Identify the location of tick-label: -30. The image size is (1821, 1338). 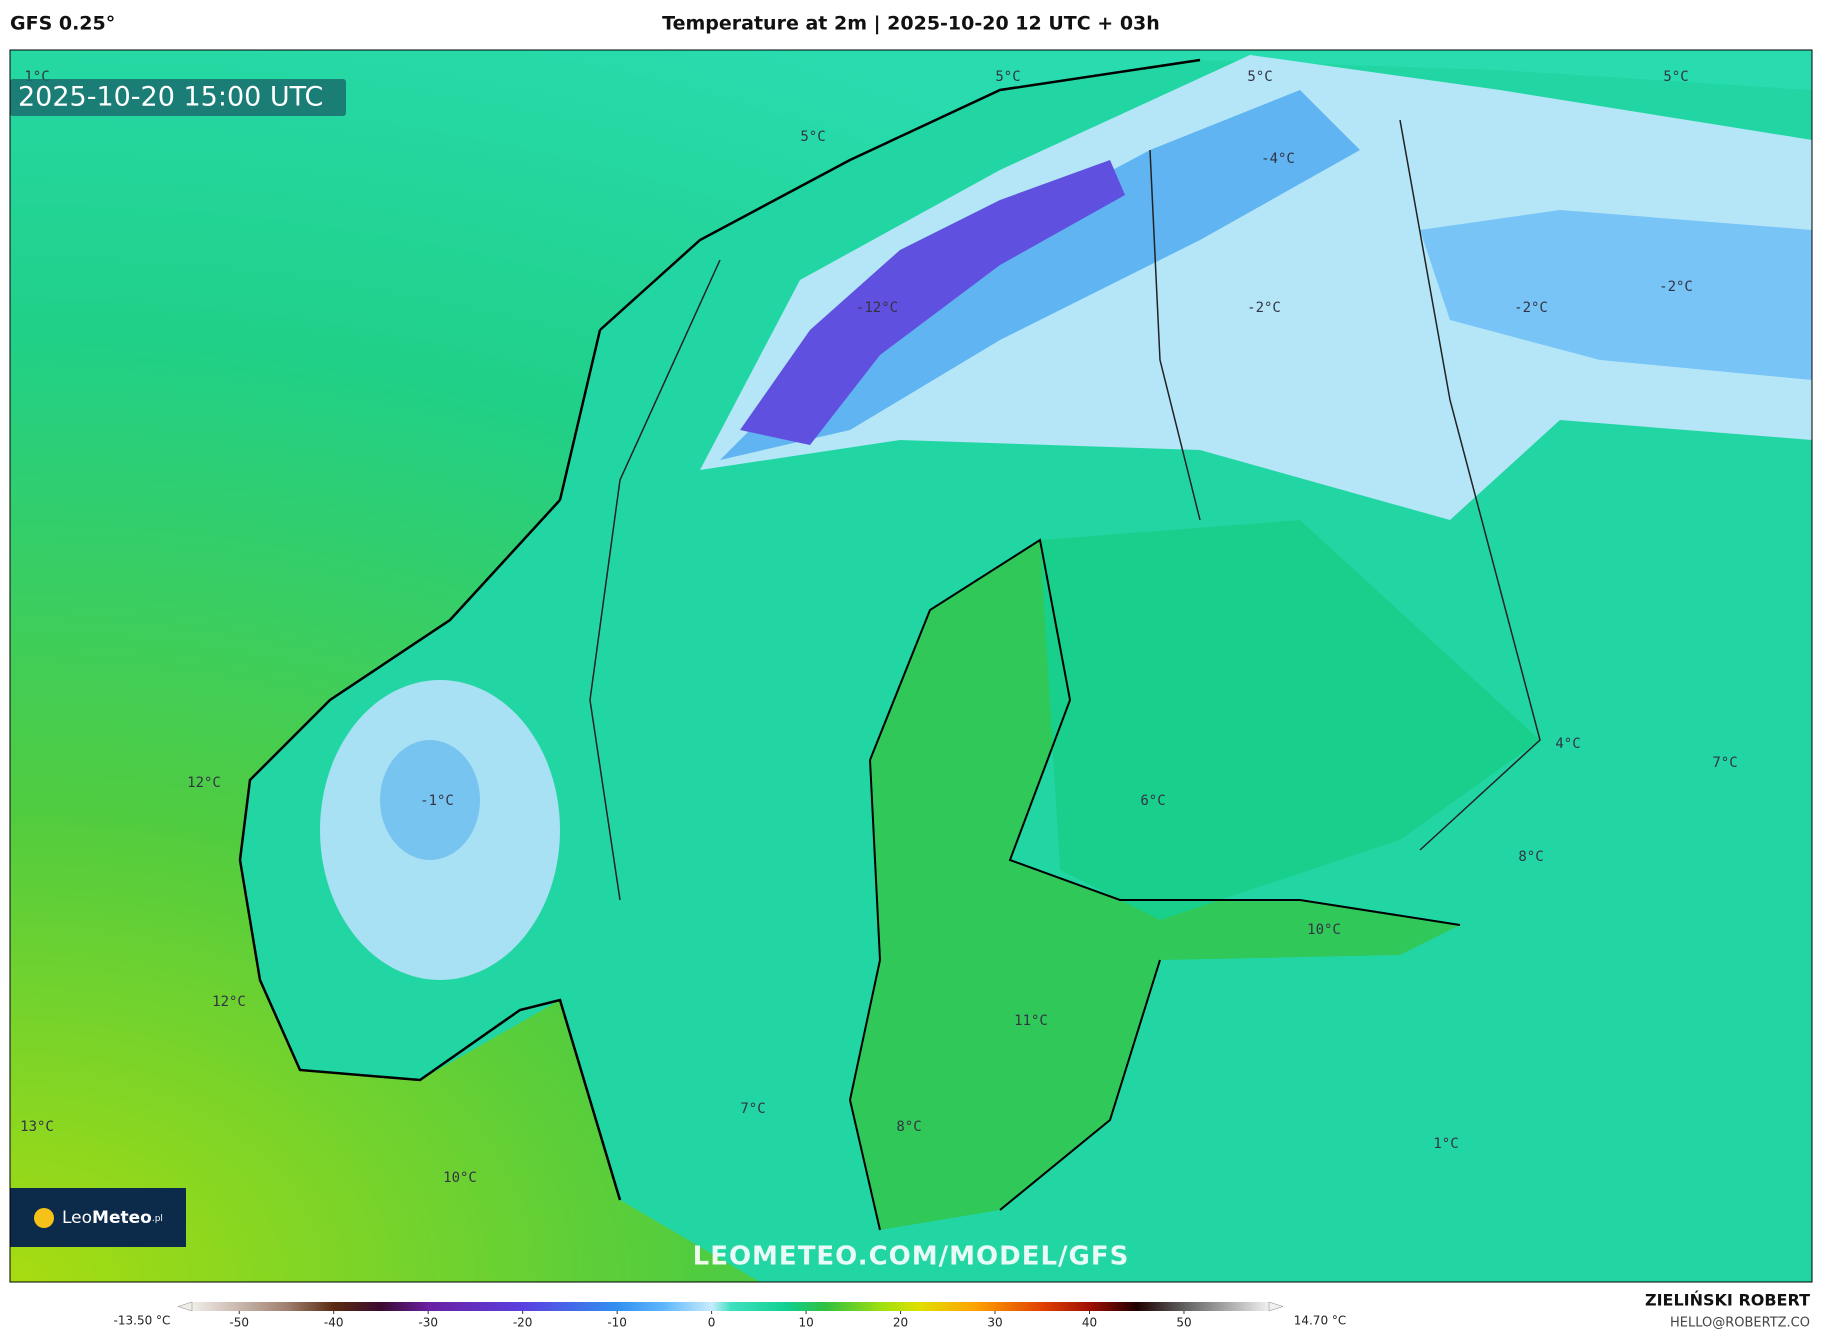
(428, 1323).